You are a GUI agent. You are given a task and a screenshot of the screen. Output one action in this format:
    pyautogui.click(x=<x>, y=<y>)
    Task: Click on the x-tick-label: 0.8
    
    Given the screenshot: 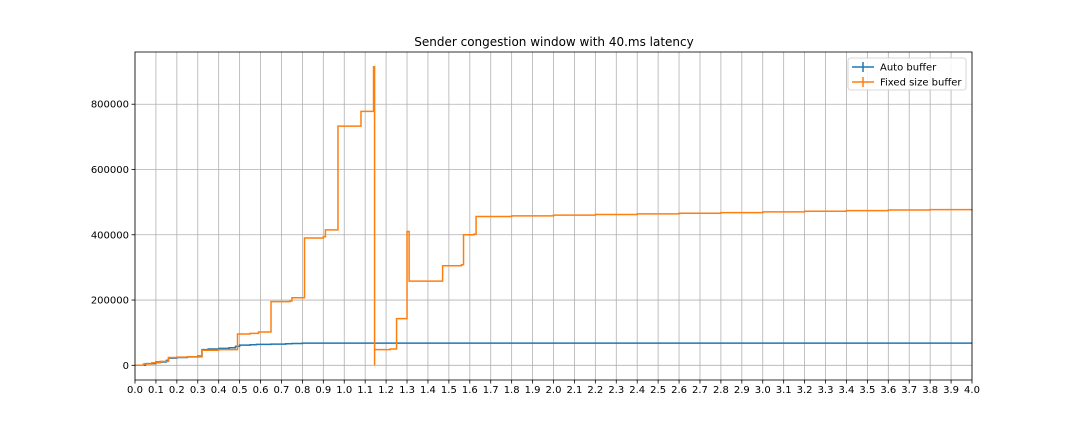 What is the action you would take?
    pyautogui.click(x=302, y=390)
    